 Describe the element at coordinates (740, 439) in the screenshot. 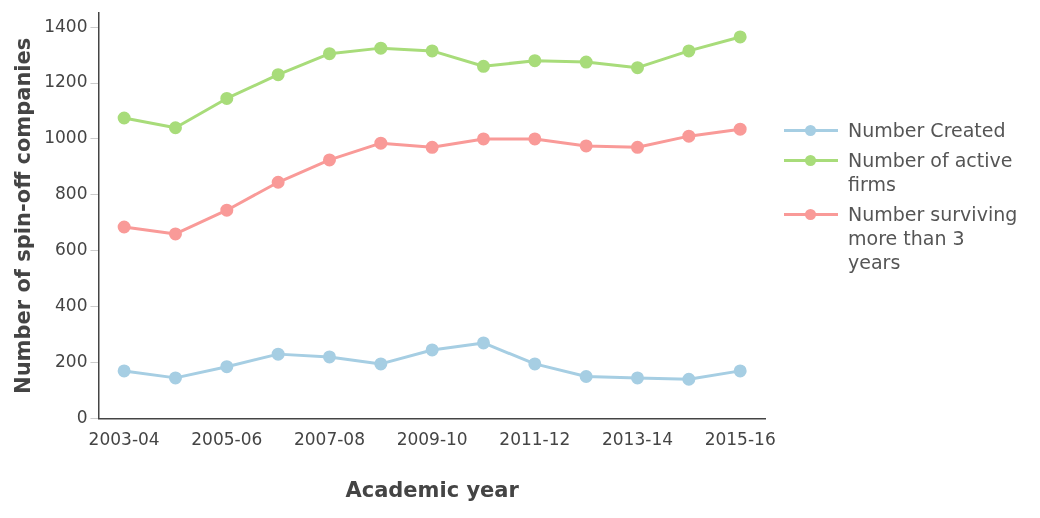

I see `x-tick-label: 2015-16` at that location.